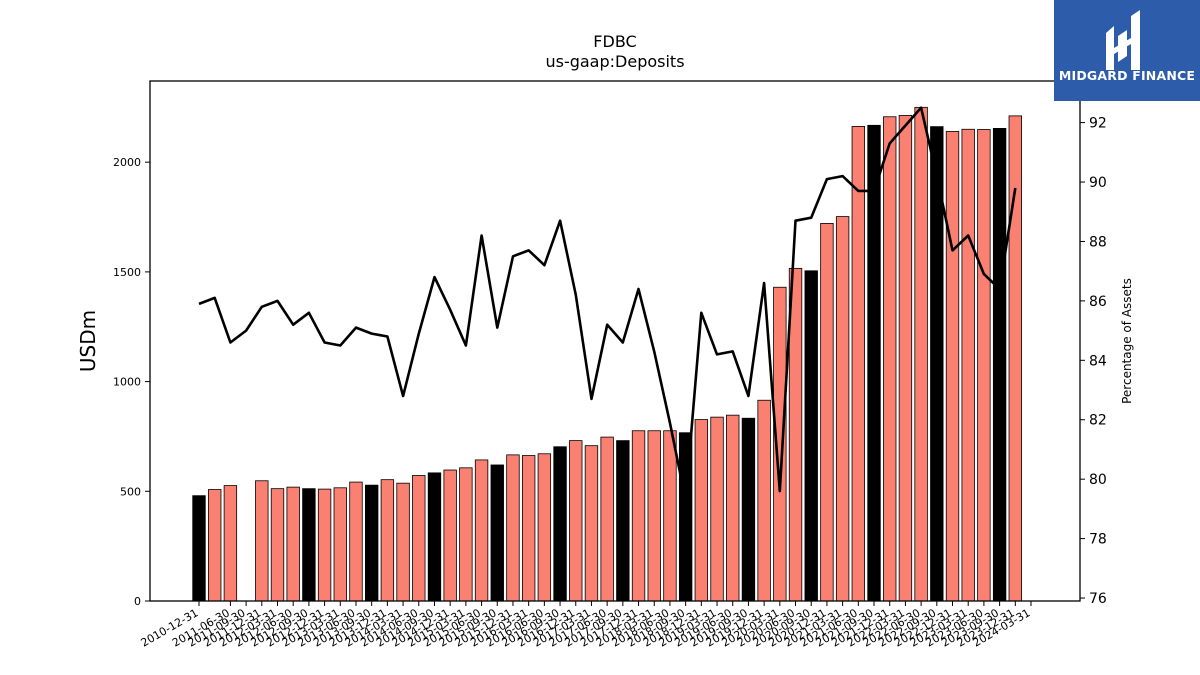 This screenshot has width=1200, height=675. Describe the element at coordinates (1127, 341) in the screenshot. I see `y2-axis-label: Percentage of Assets` at that location.